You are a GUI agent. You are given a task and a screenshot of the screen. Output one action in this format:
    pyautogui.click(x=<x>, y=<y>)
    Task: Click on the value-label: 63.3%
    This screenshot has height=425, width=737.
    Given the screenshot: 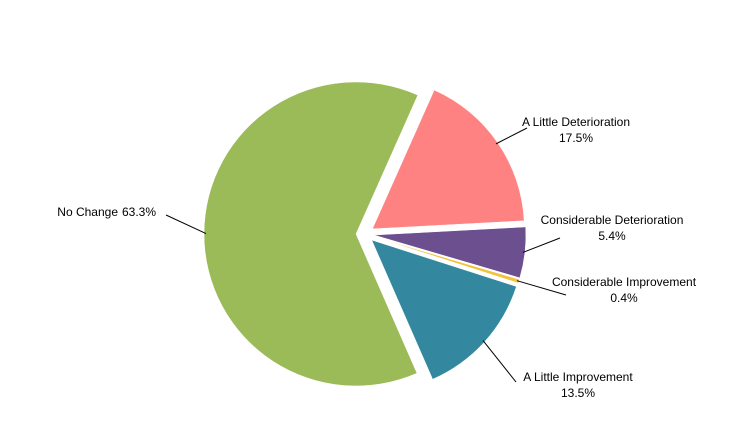 What is the action you would take?
    pyautogui.click(x=139, y=212)
    